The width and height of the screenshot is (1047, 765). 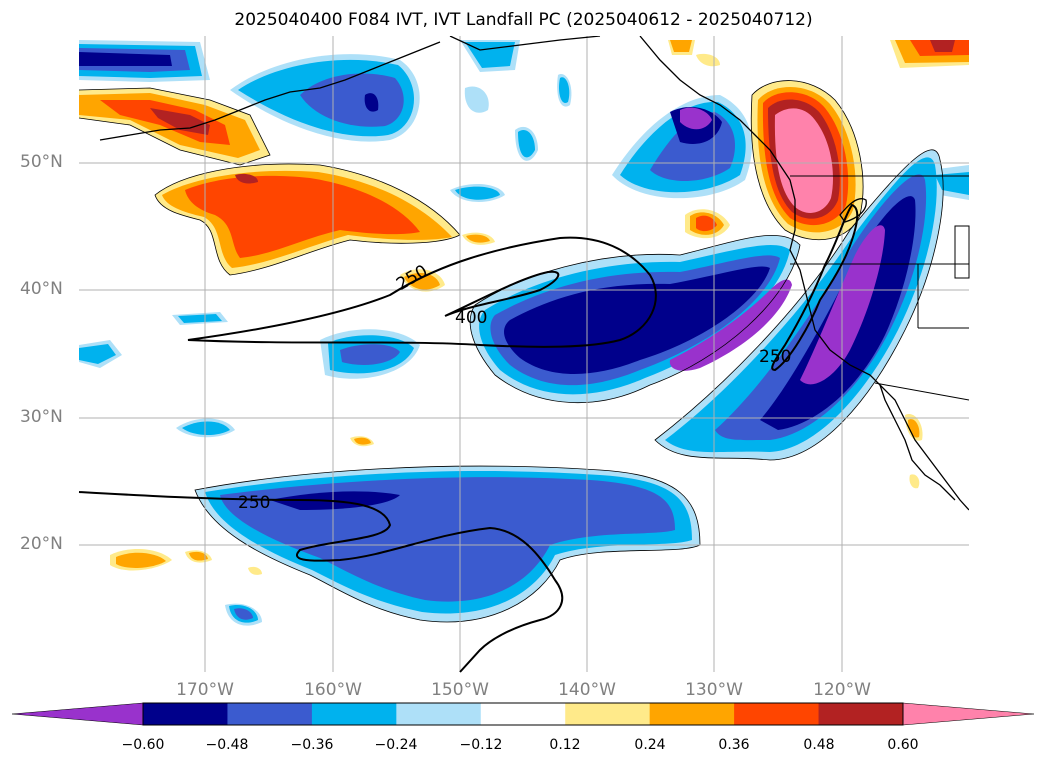 What do you see at coordinates (903, 745) in the screenshot?
I see `colorbar-tick-label: 0.60` at bounding box center [903, 745].